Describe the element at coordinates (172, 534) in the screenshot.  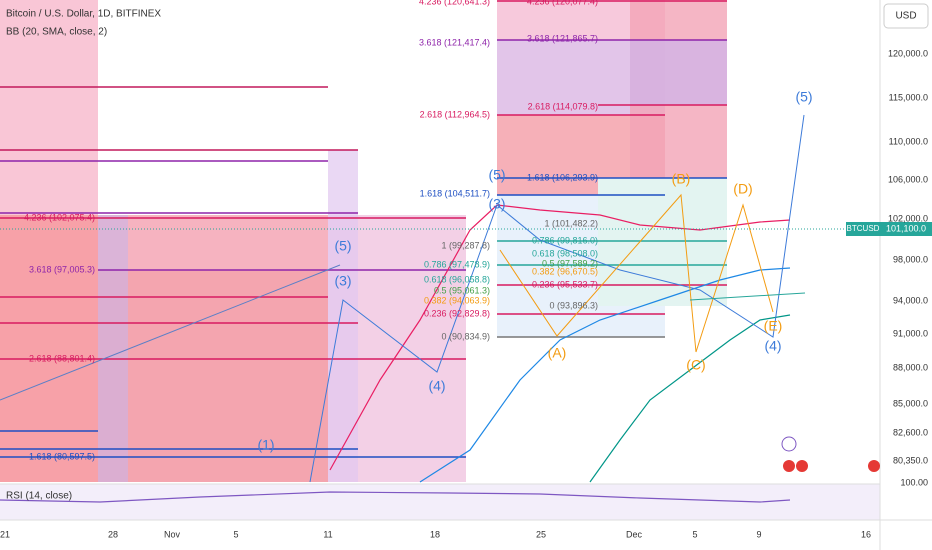
I see `time-tick-label: Nov` at that location.